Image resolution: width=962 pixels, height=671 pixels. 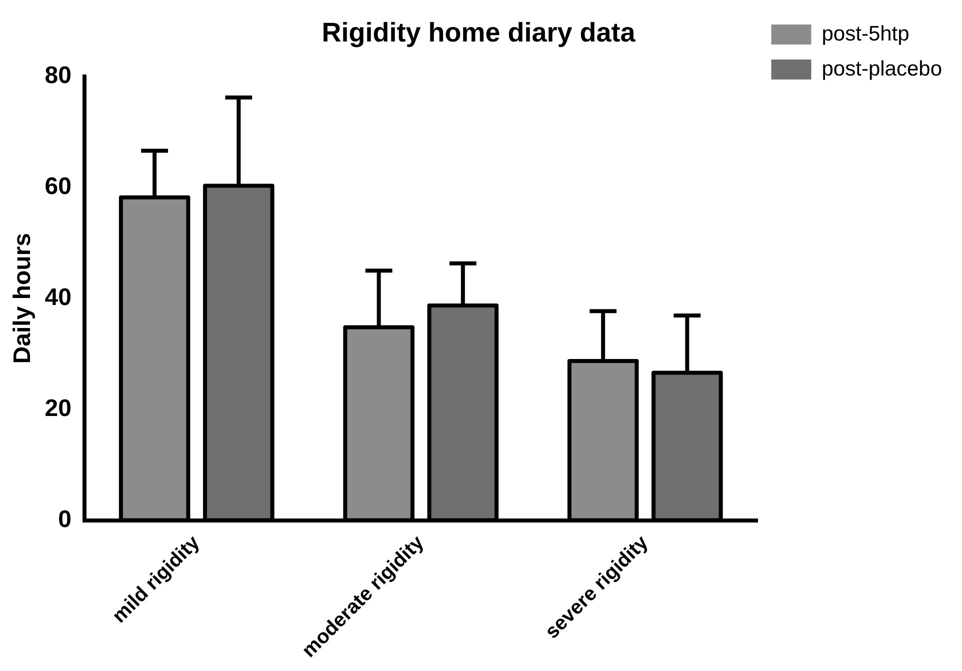 What do you see at coordinates (479, 33) in the screenshot?
I see `chart-title: Rigidity home diary data` at bounding box center [479, 33].